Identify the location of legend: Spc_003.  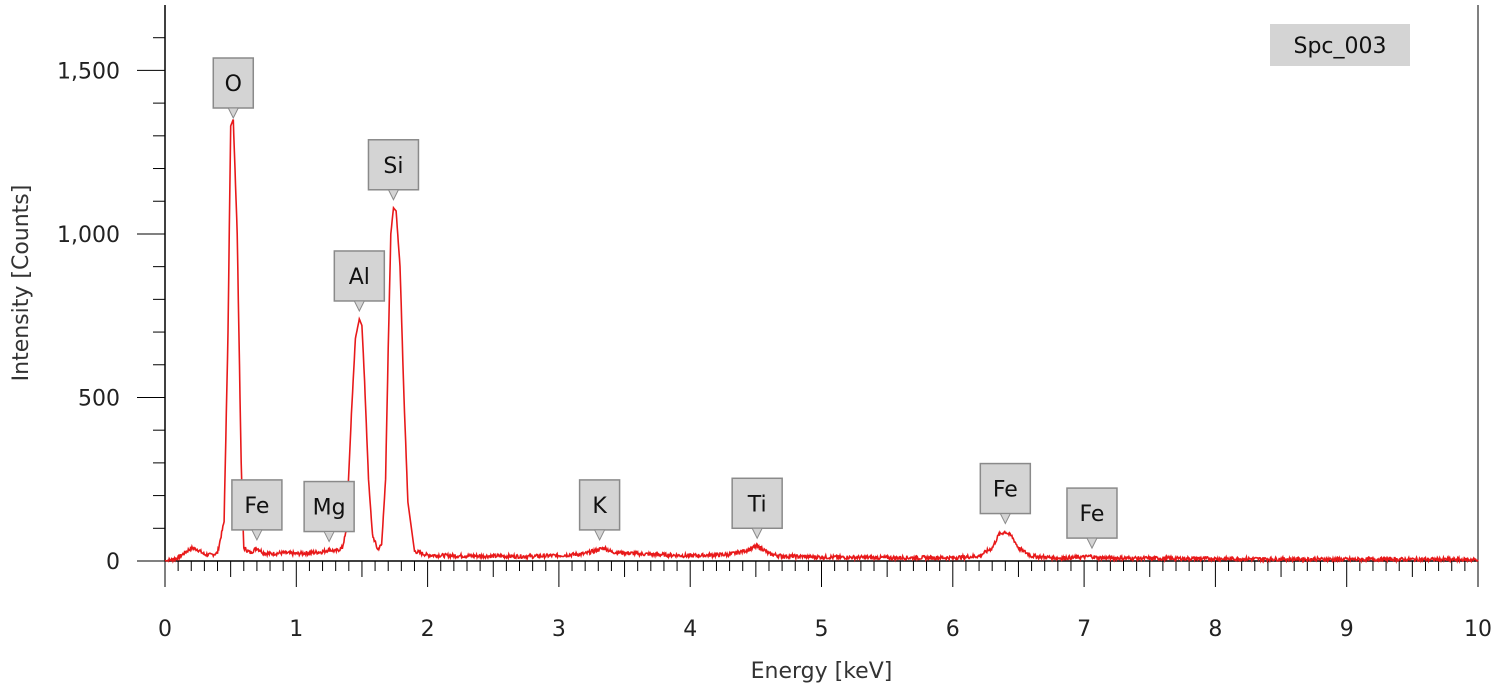
(1340, 45).